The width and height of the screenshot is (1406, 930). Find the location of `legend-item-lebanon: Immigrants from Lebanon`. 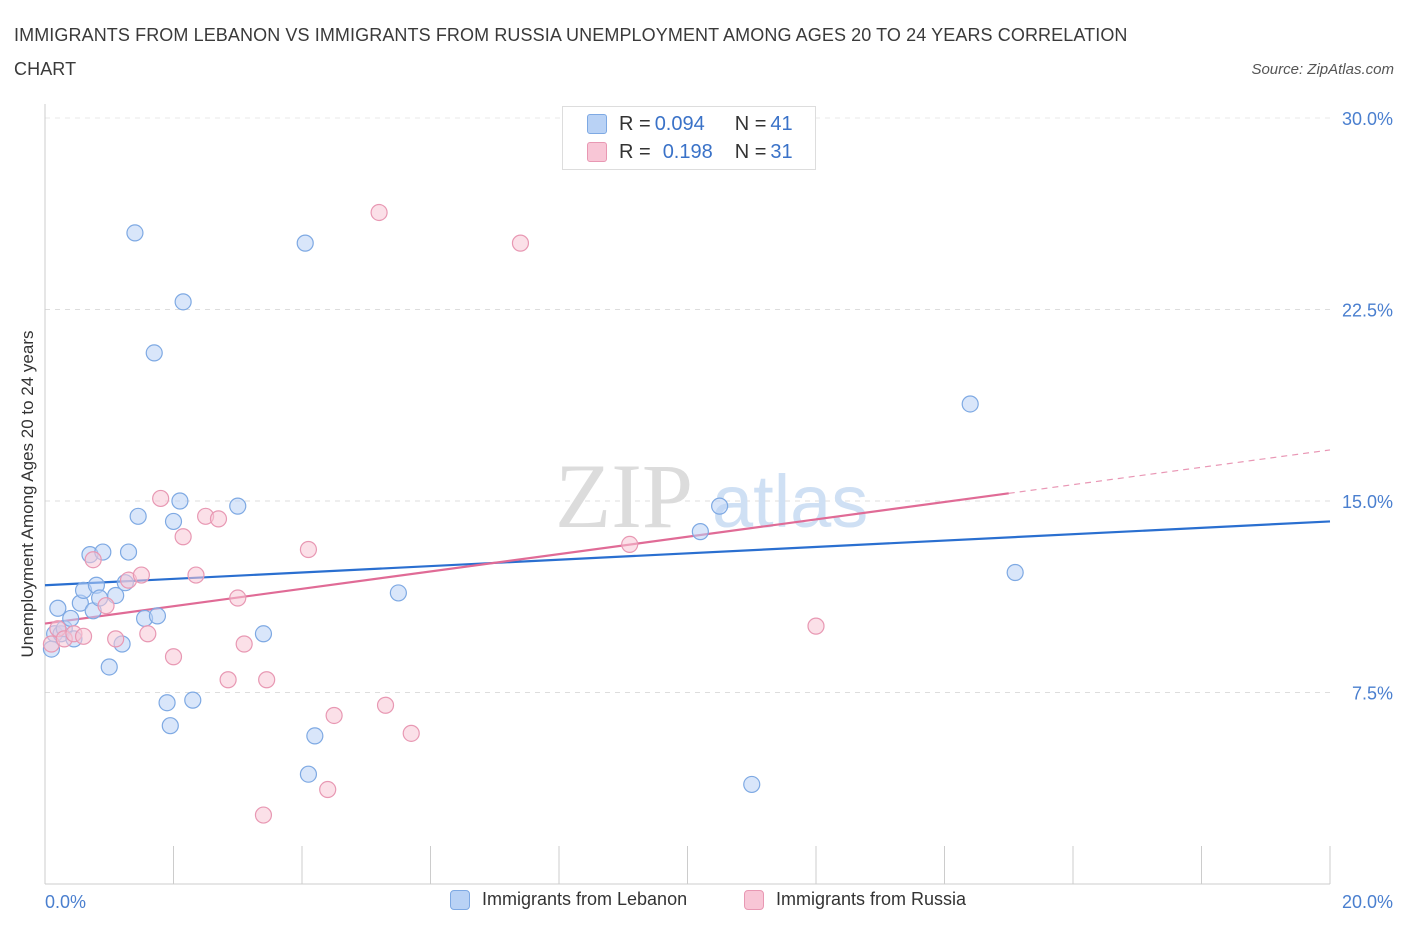

legend-item-lebanon: Immigrants from Lebanon is located at coordinates (568, 899).